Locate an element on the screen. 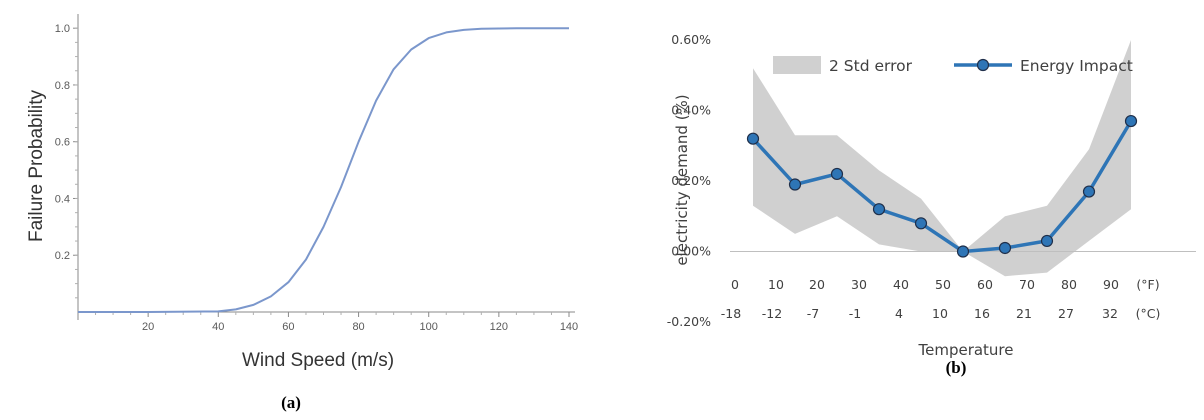 Image resolution: width=1204 pixels, height=420 pixels. chart-b-x-ticks-celsius: -18 -12 -7 -1 4 10 16 21 27 32 (°C) is located at coordinates (941, 313).